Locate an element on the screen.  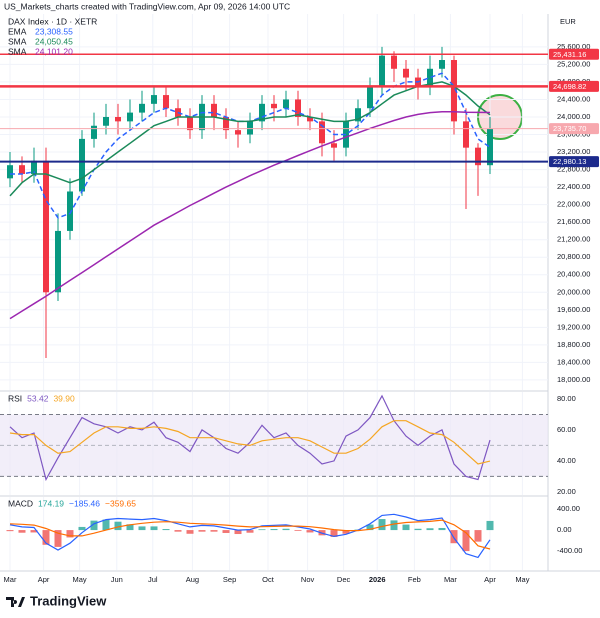
brand: TradingView is located at coordinates (68, 600).